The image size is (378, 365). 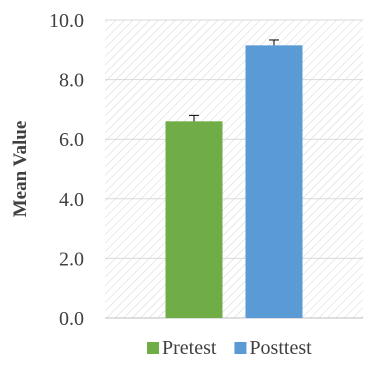 What do you see at coordinates (20, 169) in the screenshot?
I see `y-axis-title: Mean Value` at bounding box center [20, 169].